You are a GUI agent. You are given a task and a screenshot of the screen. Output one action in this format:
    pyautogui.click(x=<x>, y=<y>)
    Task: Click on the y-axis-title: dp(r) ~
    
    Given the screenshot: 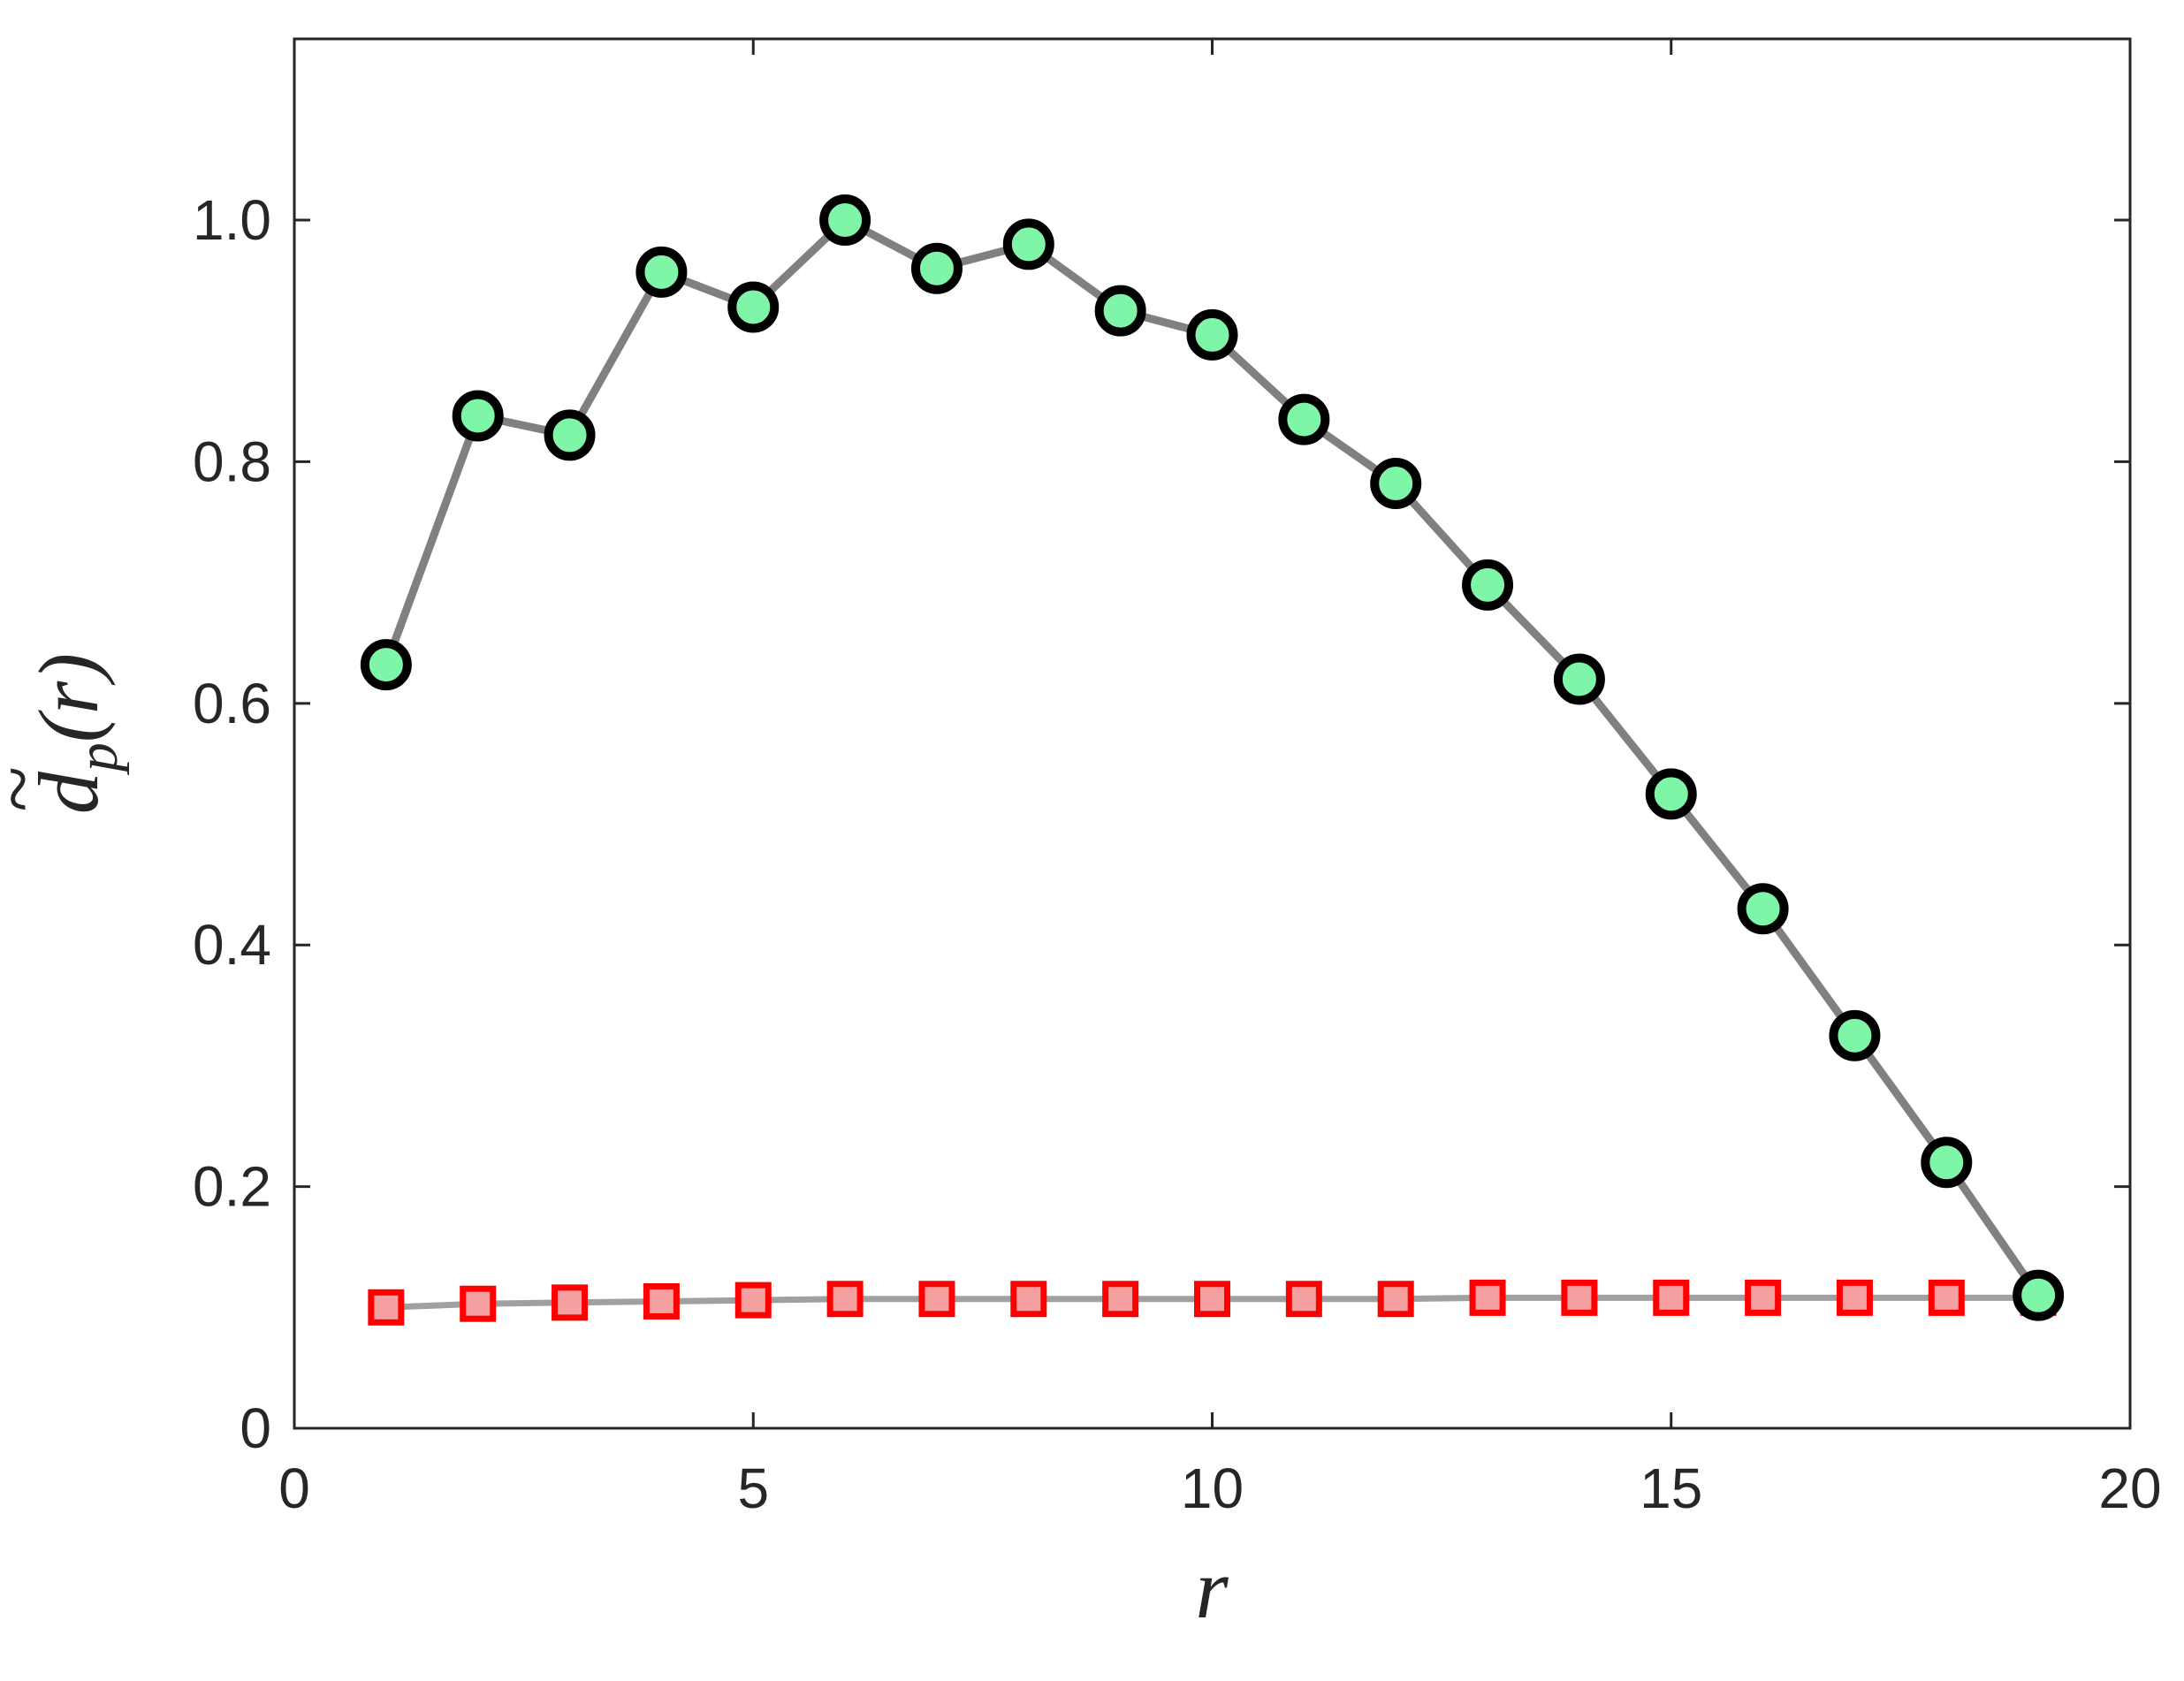 What is the action you would take?
    pyautogui.click(x=65, y=733)
    